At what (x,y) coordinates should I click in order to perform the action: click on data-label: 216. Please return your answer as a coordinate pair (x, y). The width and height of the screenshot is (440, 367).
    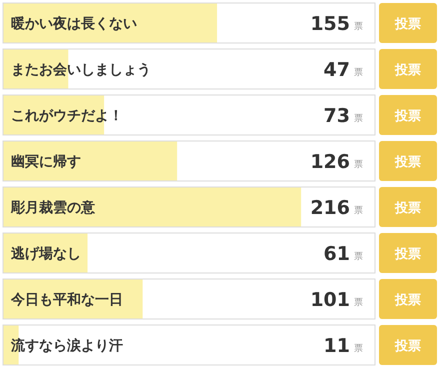
    Looking at the image, I should click on (330, 208).